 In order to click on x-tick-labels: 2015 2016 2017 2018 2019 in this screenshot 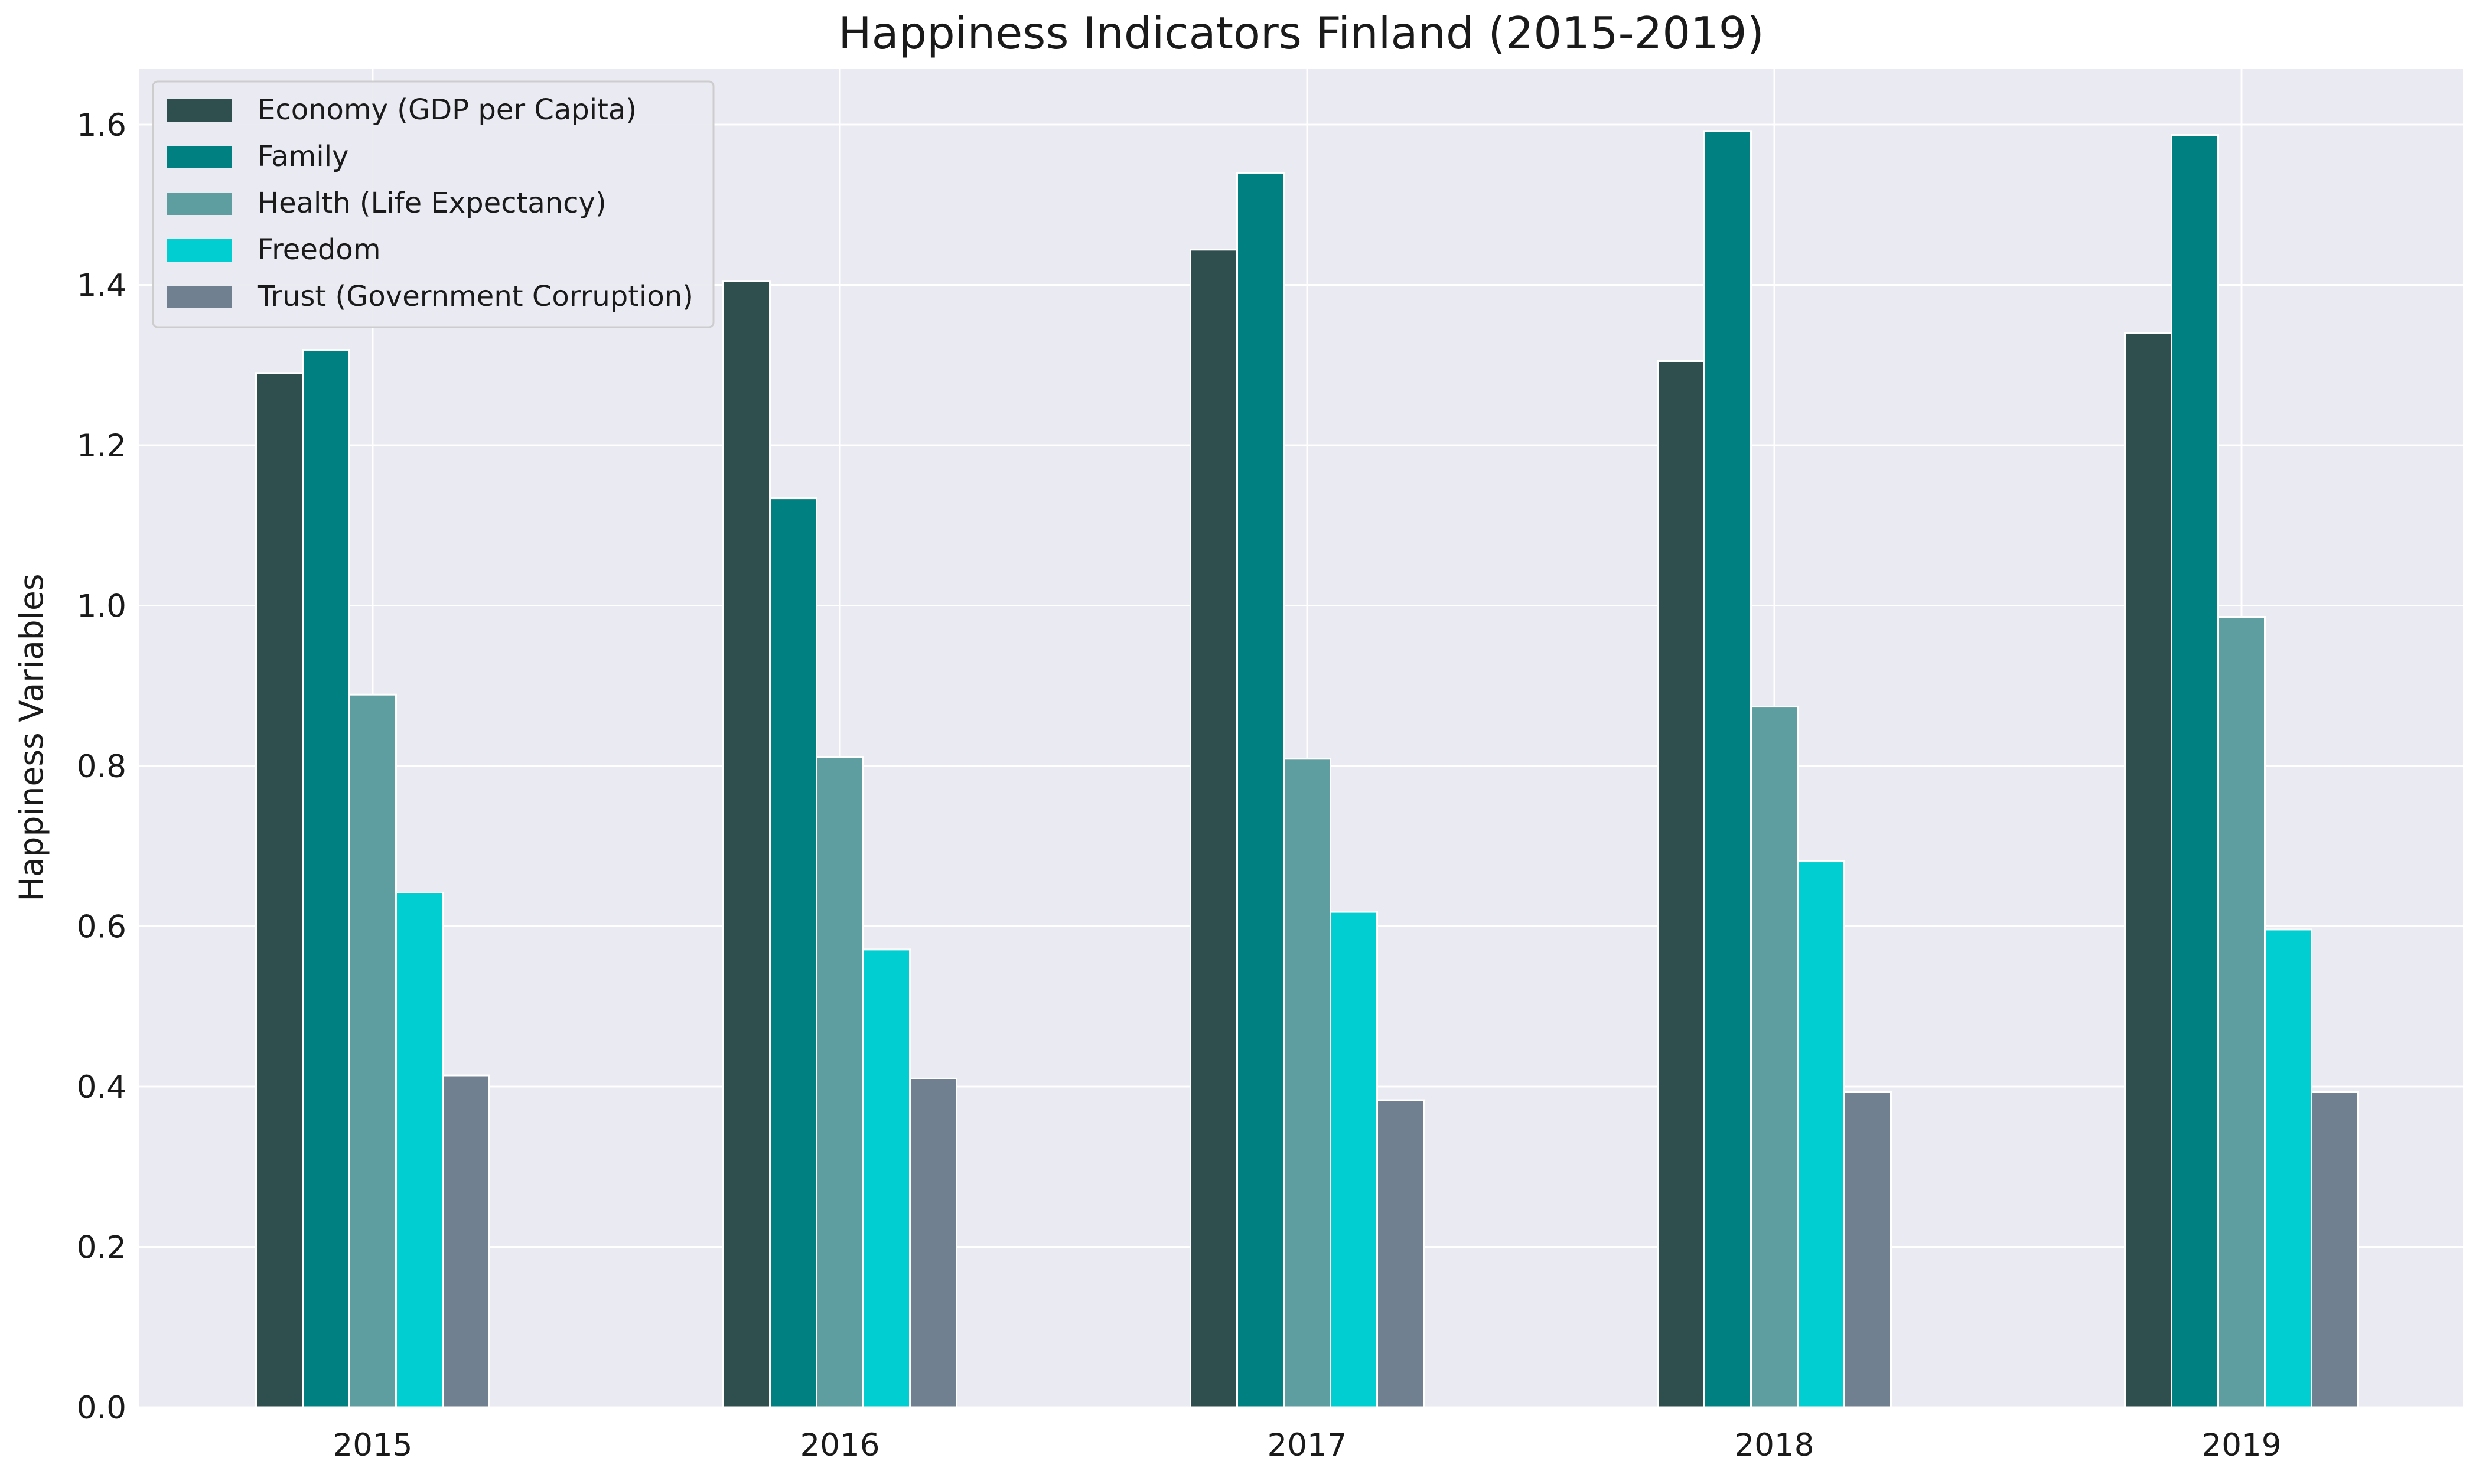, I will do `click(1308, 1445)`.